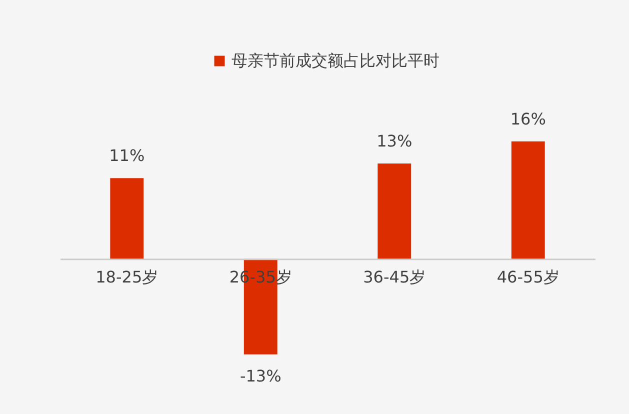  I want to click on legend-label: 母亲节前成交额占比对比平时, so click(336, 60).